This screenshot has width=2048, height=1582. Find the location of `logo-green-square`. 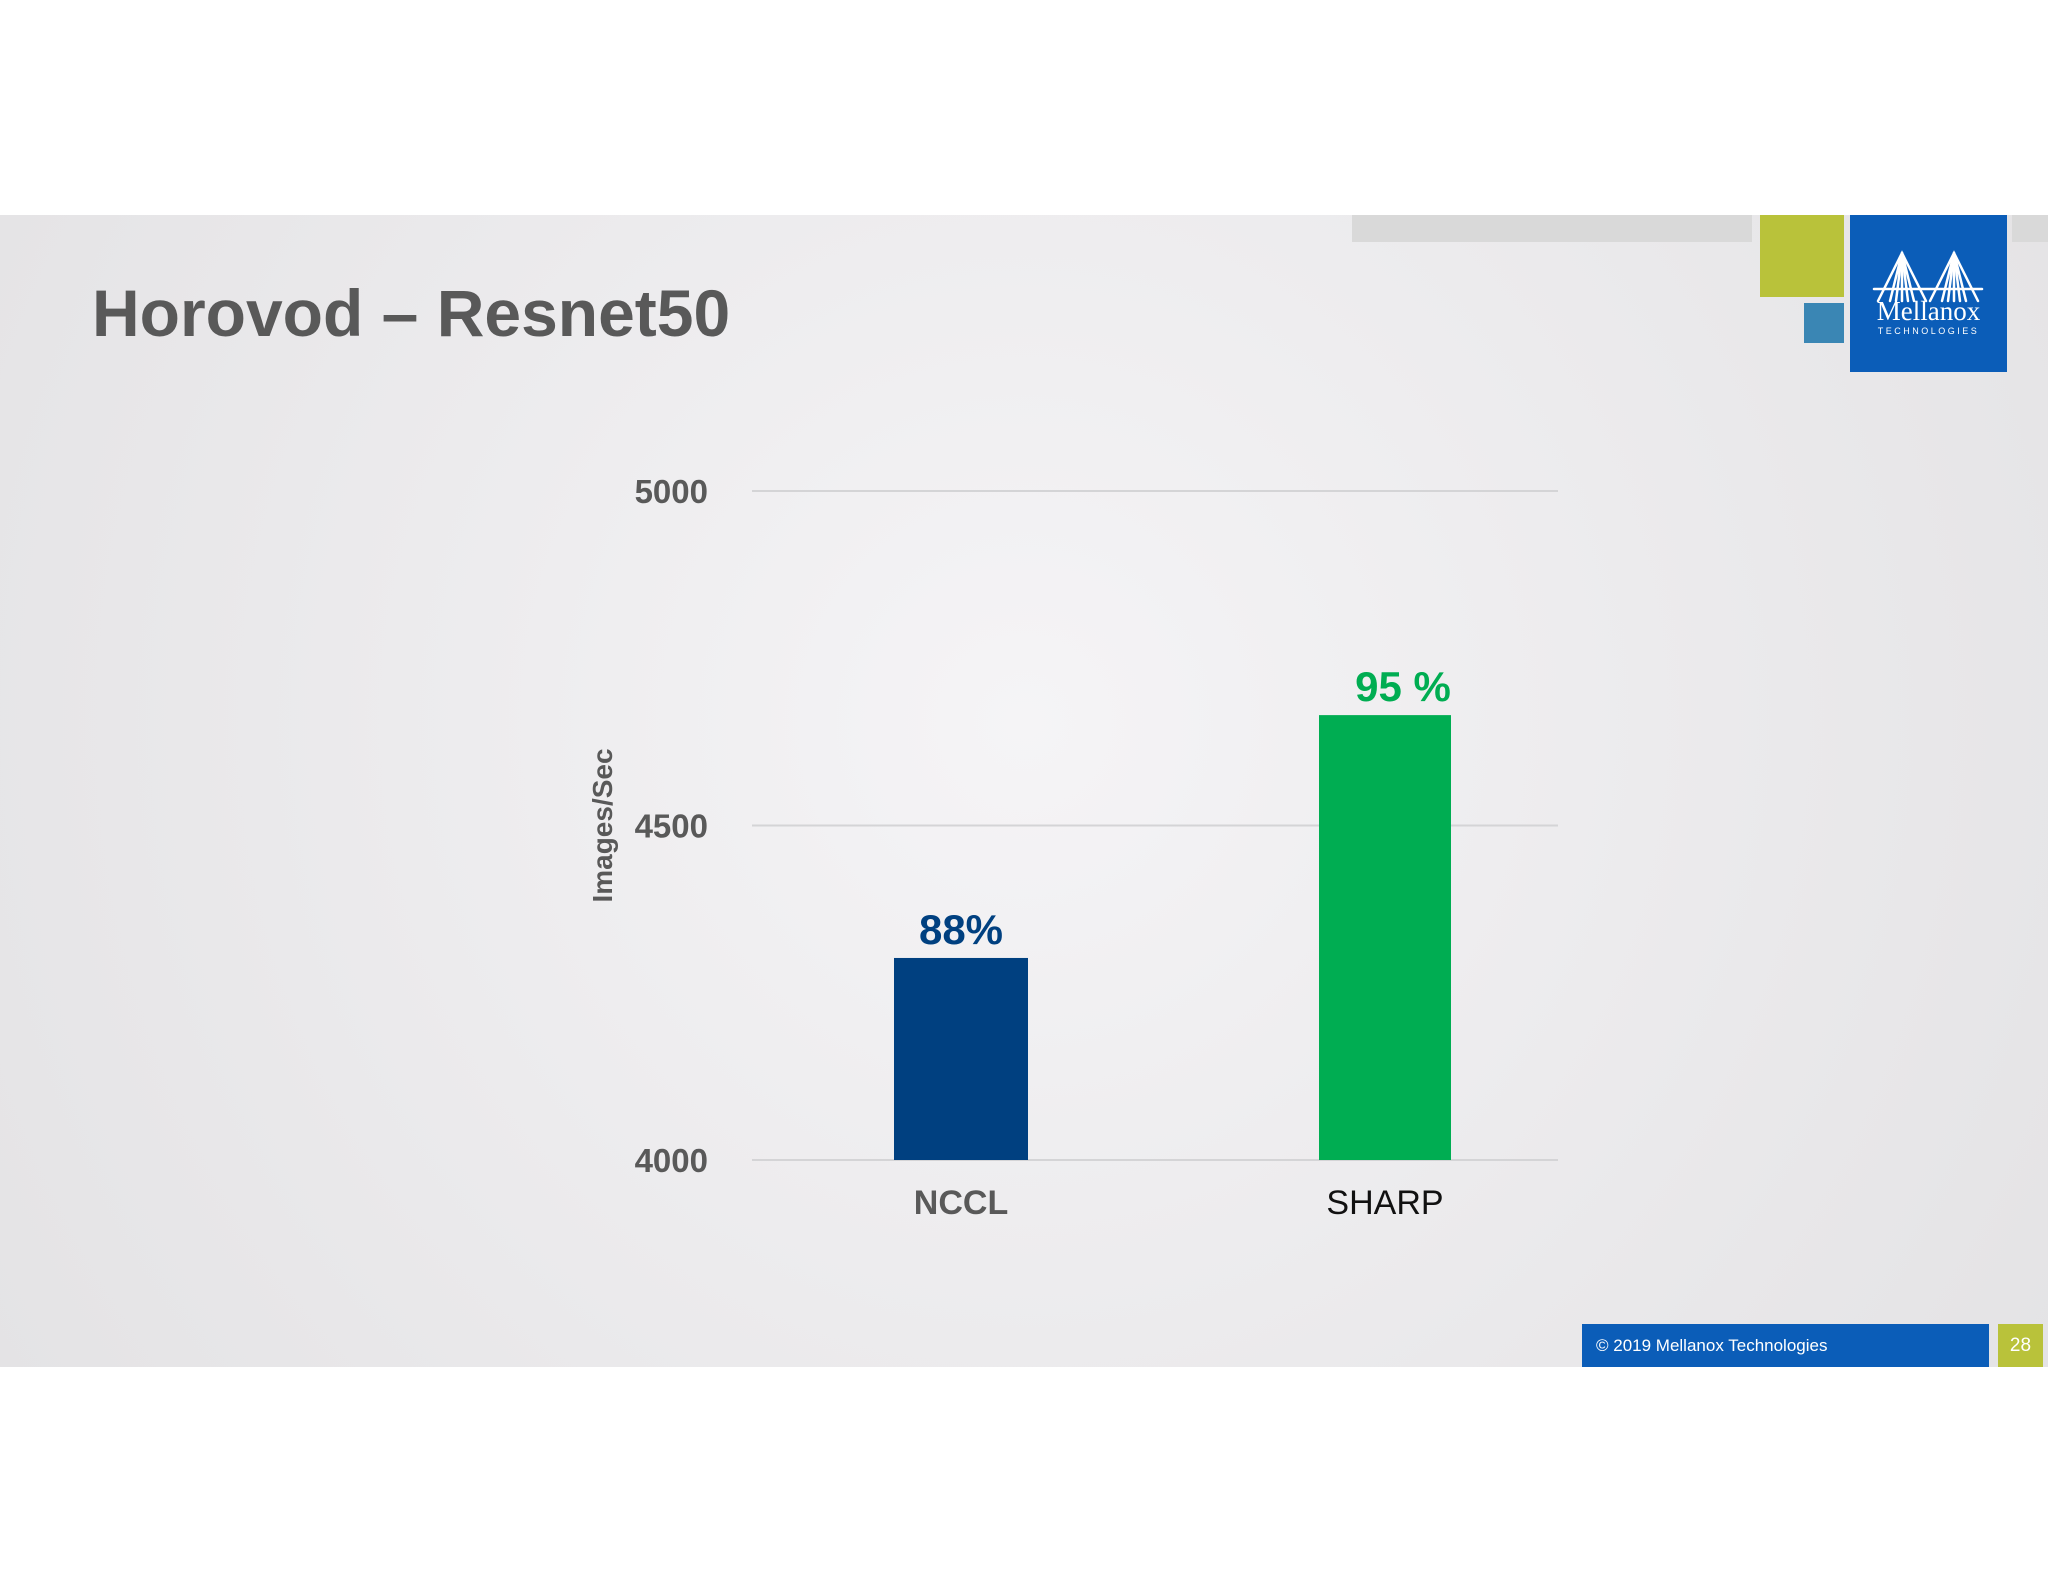

logo-green-square is located at coordinates (1802, 256).